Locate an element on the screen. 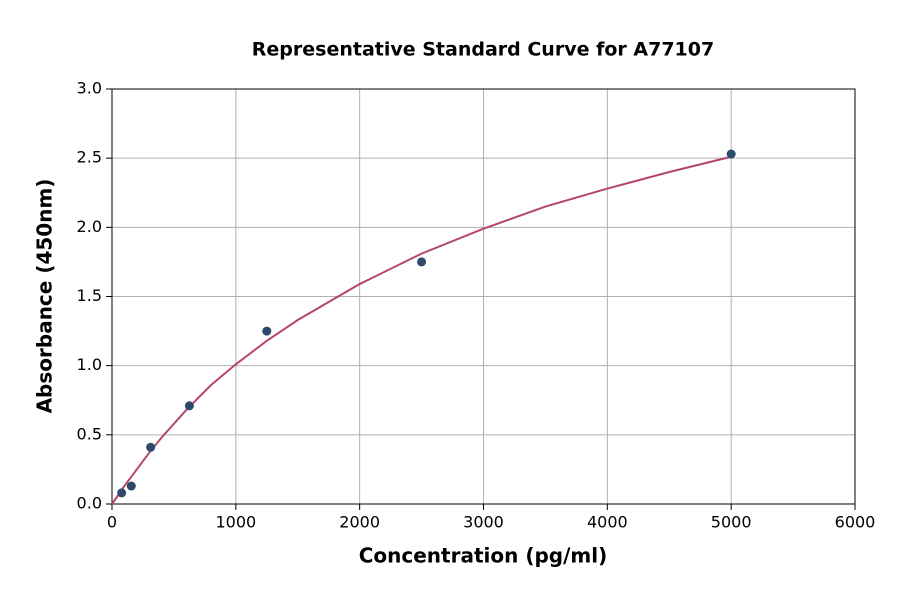  y-tick-label: 2.0 is located at coordinates (89, 226).